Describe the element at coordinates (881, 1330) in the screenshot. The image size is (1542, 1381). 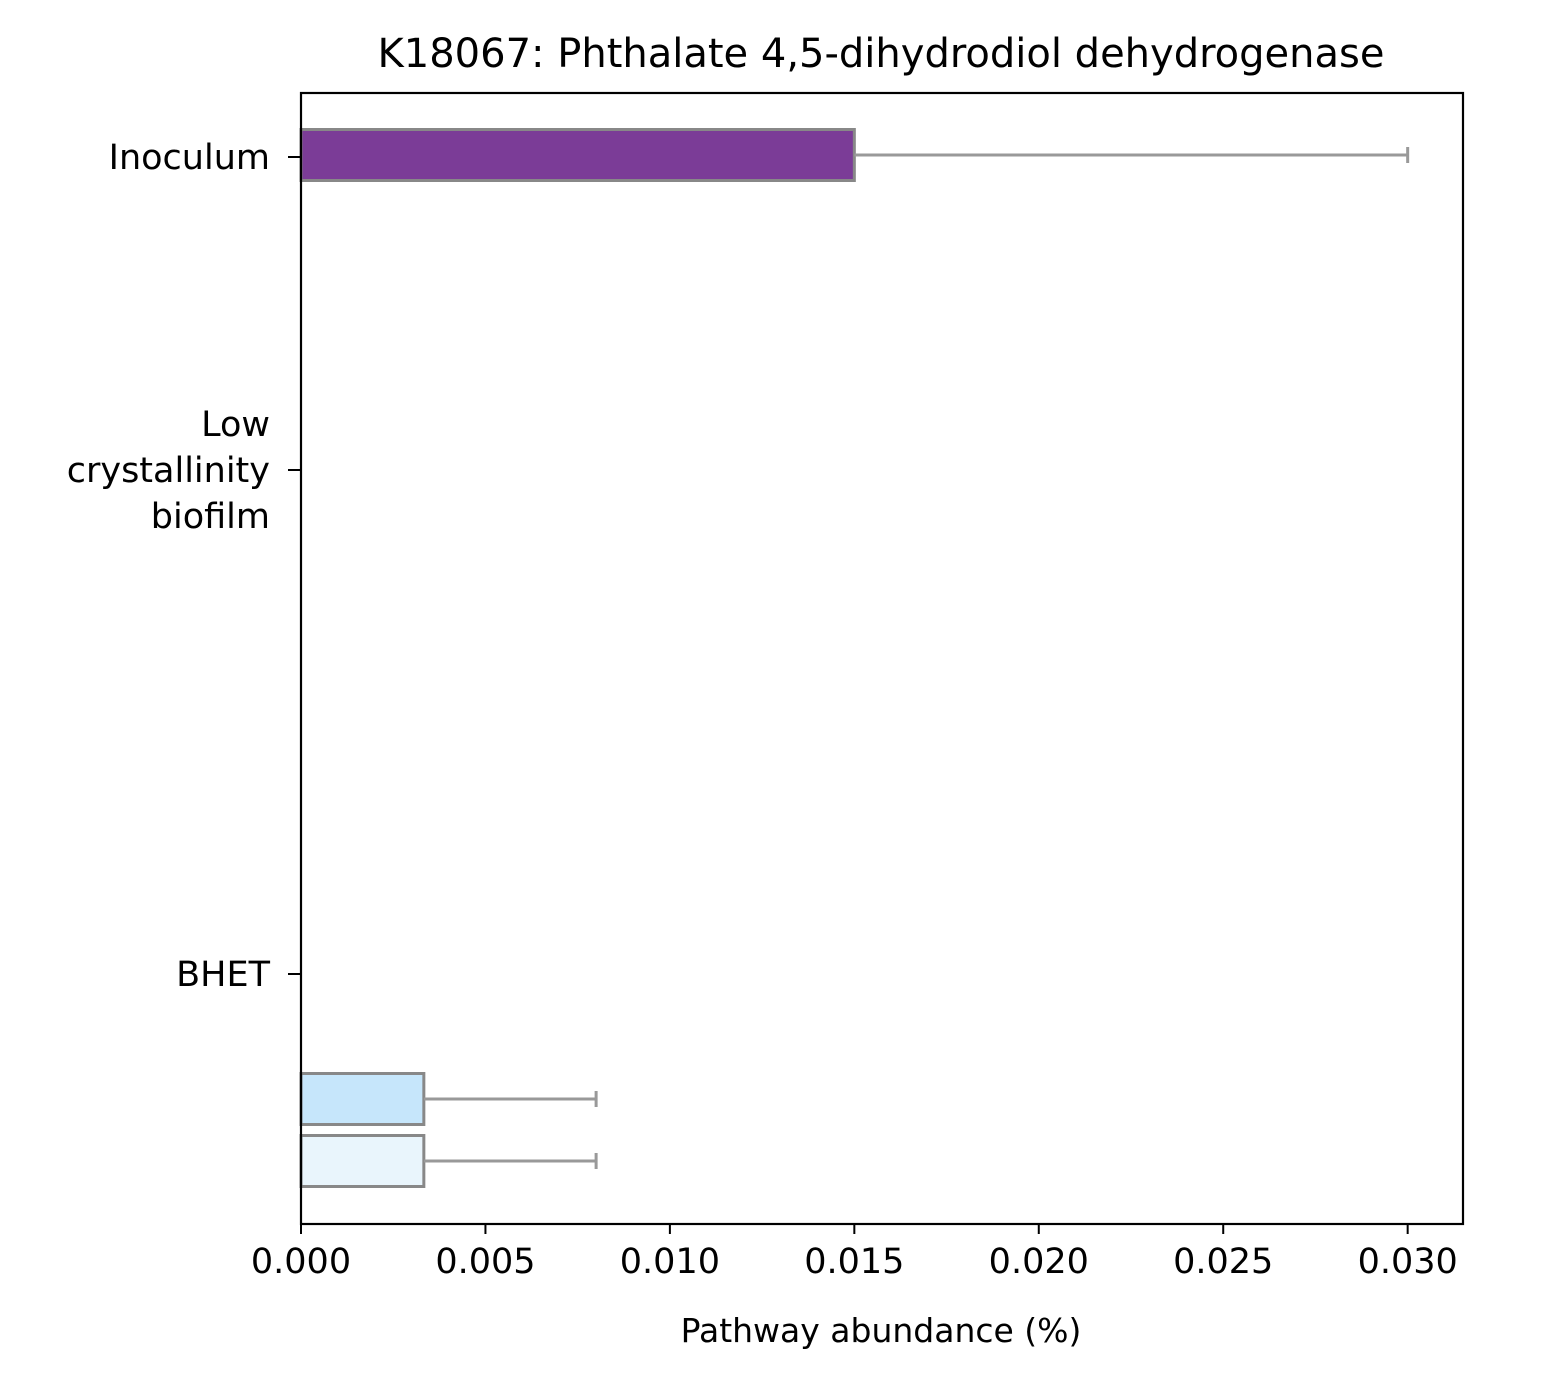
I see `x-axis-label: Pathway abundance (%)` at that location.